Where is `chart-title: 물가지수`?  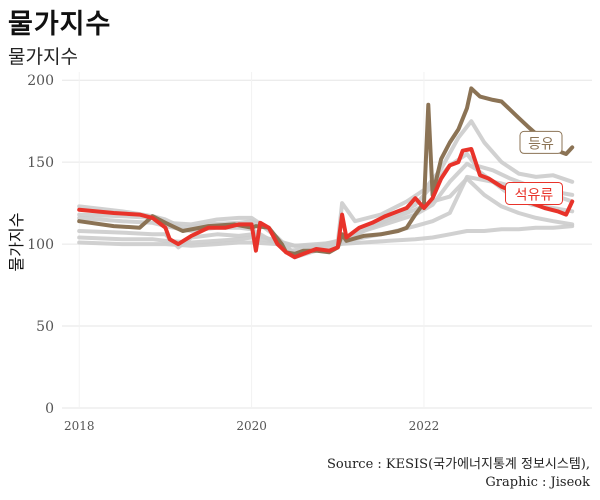
chart-title: 물가지수 is located at coordinates (60, 24).